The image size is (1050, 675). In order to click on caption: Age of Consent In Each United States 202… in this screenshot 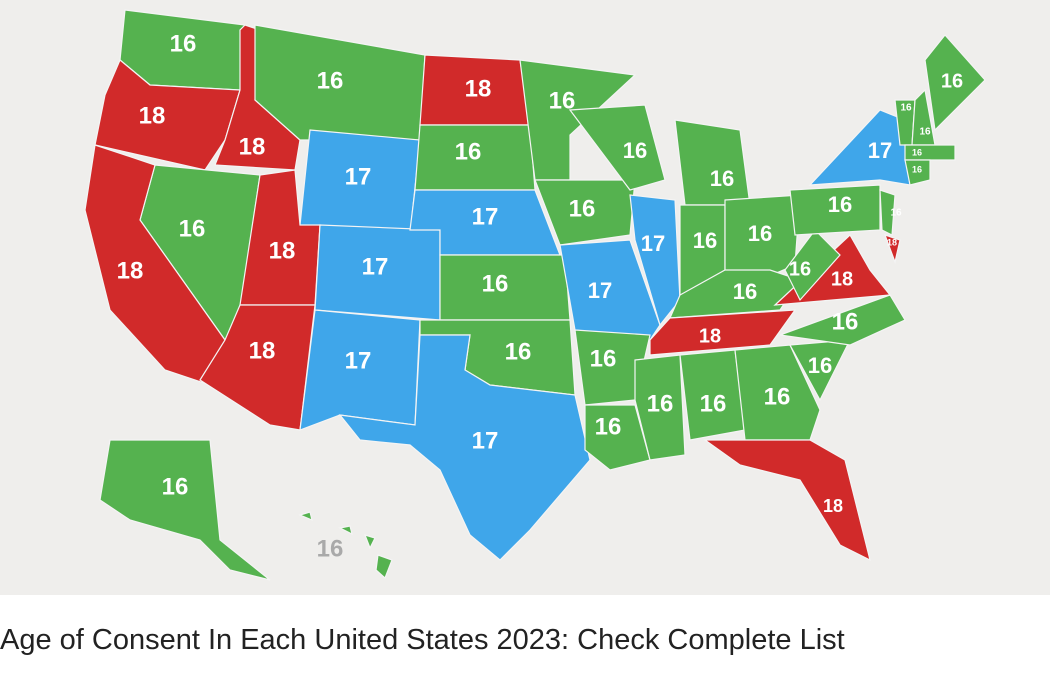, I will do `click(422, 640)`.